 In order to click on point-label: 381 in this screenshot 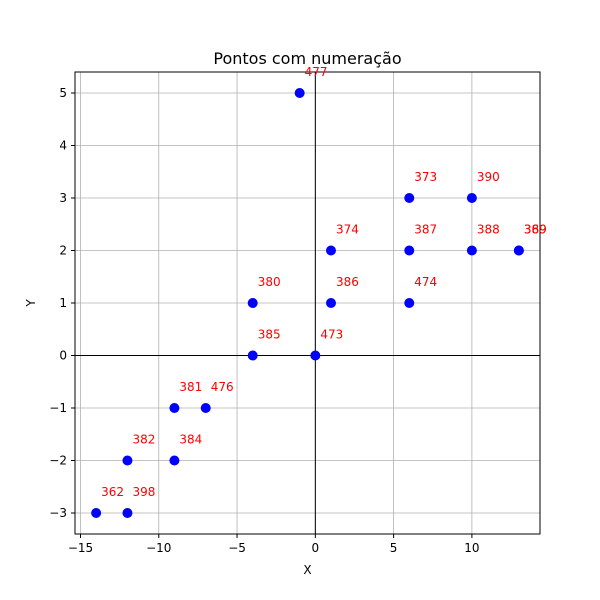, I will do `click(190, 387)`.